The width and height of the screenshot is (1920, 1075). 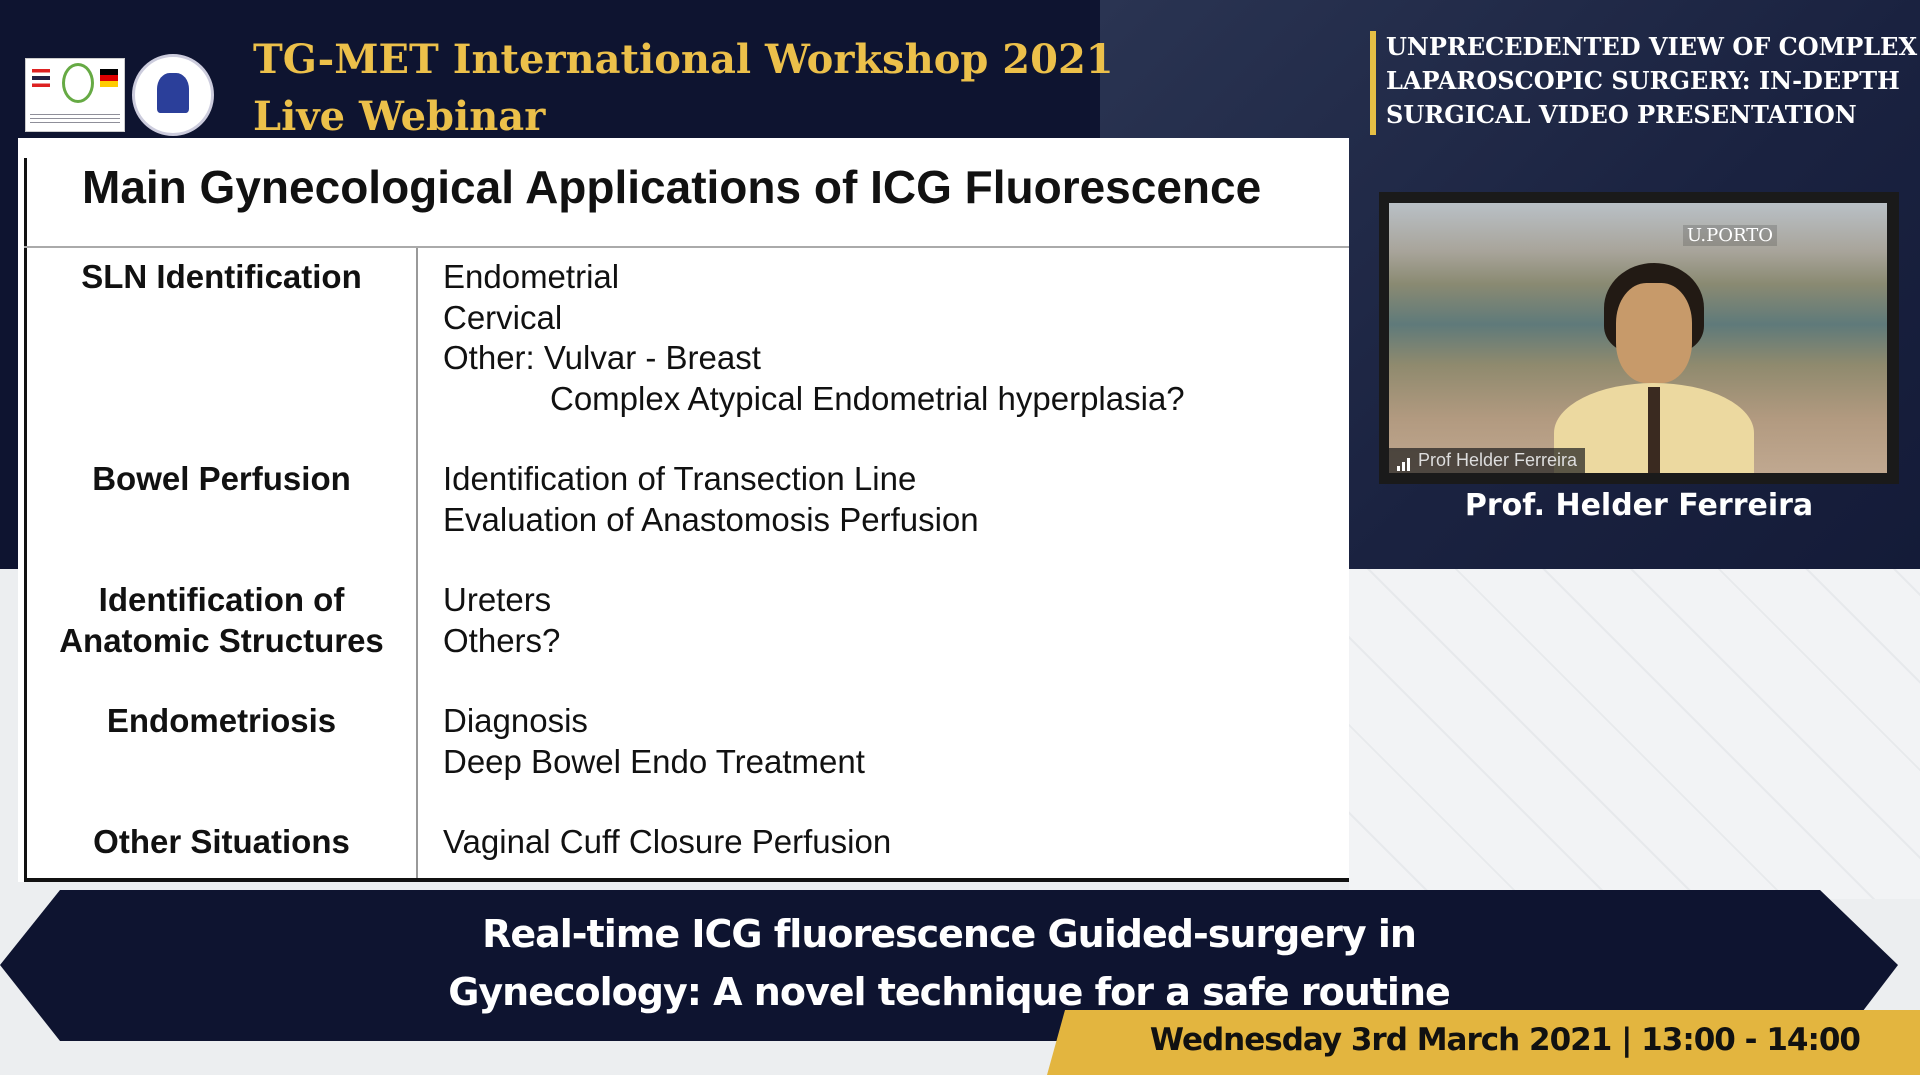 What do you see at coordinates (1654, 368) in the screenshot?
I see `speaker-image` at bounding box center [1654, 368].